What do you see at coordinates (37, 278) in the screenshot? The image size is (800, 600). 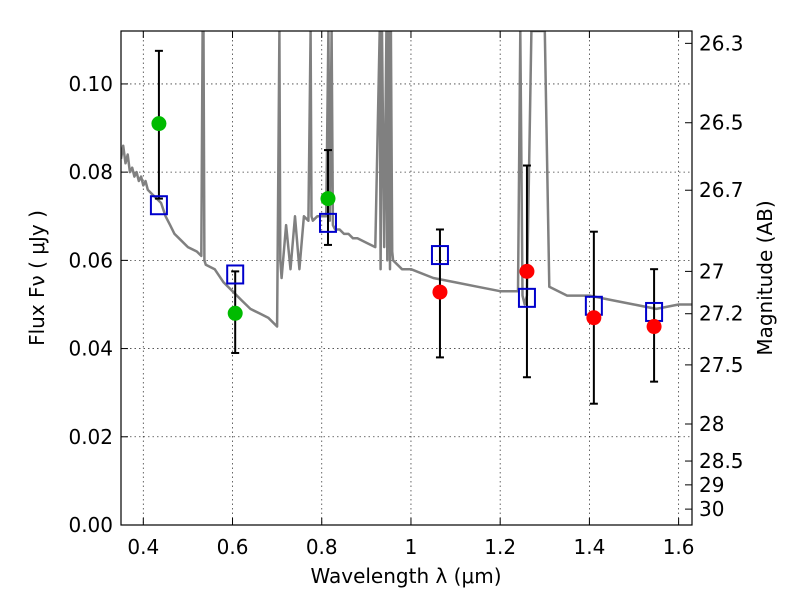 I see `y-axis-label: Flux Fν ( μJy )` at bounding box center [37, 278].